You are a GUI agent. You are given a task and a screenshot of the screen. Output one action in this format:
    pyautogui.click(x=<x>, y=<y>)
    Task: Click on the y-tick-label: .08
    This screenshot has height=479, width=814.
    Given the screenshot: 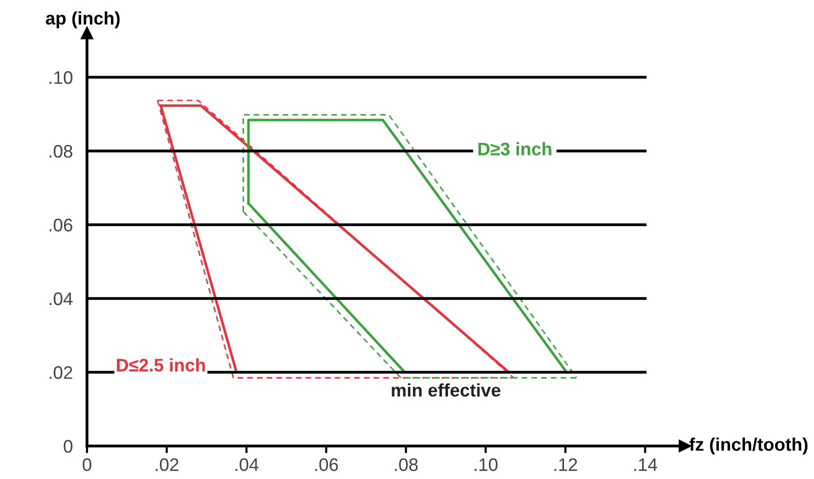 What is the action you would take?
    pyautogui.click(x=61, y=151)
    